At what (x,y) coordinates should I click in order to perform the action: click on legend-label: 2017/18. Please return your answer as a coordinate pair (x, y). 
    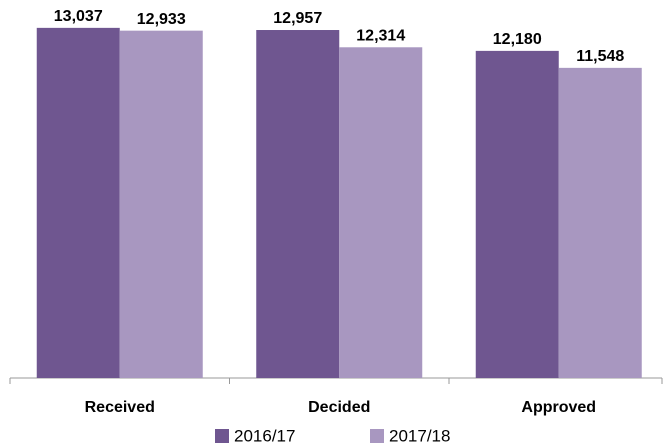
    Looking at the image, I should click on (419, 435).